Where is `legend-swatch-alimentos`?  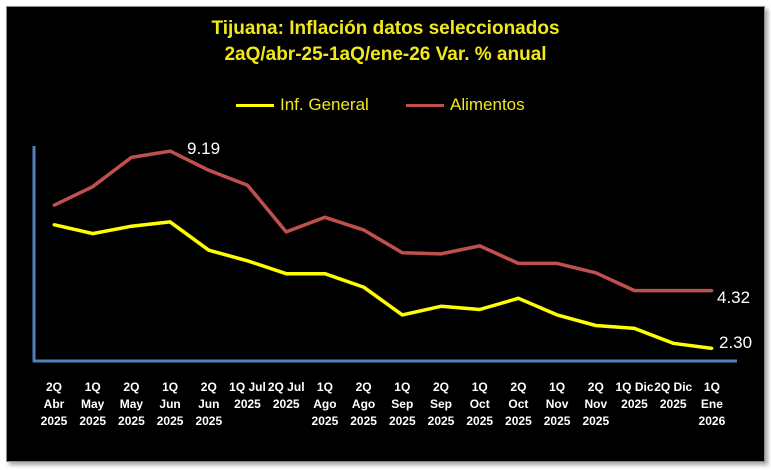
legend-swatch-alimentos is located at coordinates (425, 106).